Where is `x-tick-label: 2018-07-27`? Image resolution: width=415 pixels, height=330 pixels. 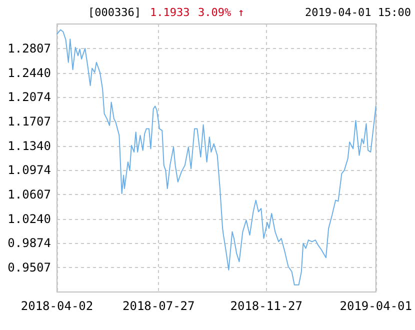 x-tick-label: 2018-07-27 is located at coordinates (158, 306).